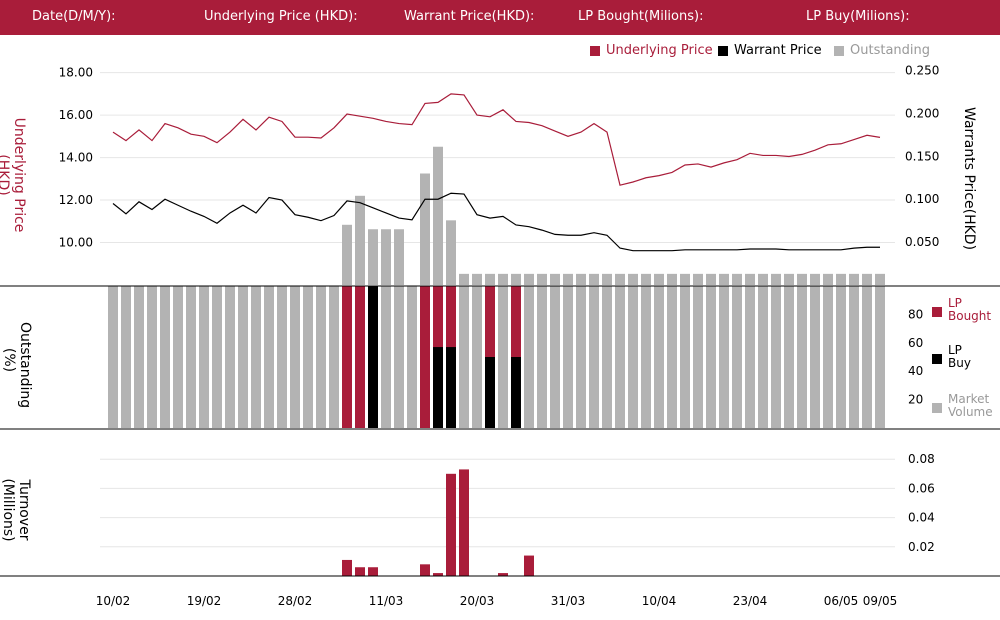 This screenshot has width=1000, height=620. What do you see at coordinates (76, 115) in the screenshot?
I see `price-left-tick-label: 16.00` at bounding box center [76, 115].